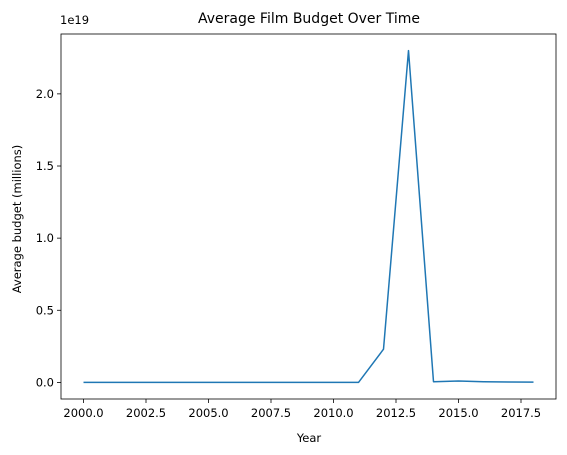 Image resolution: width=567 pixels, height=455 pixels. I want to click on x-tick-label: 2010.0, so click(333, 413).